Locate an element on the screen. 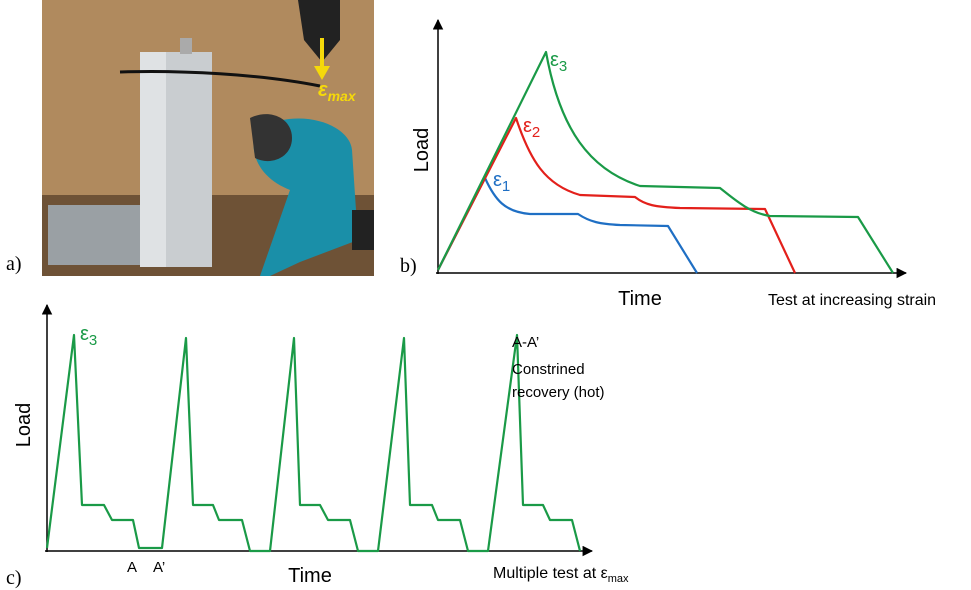 The height and width of the screenshot is (590, 971). panel-label: a) is located at coordinates (14, 264).